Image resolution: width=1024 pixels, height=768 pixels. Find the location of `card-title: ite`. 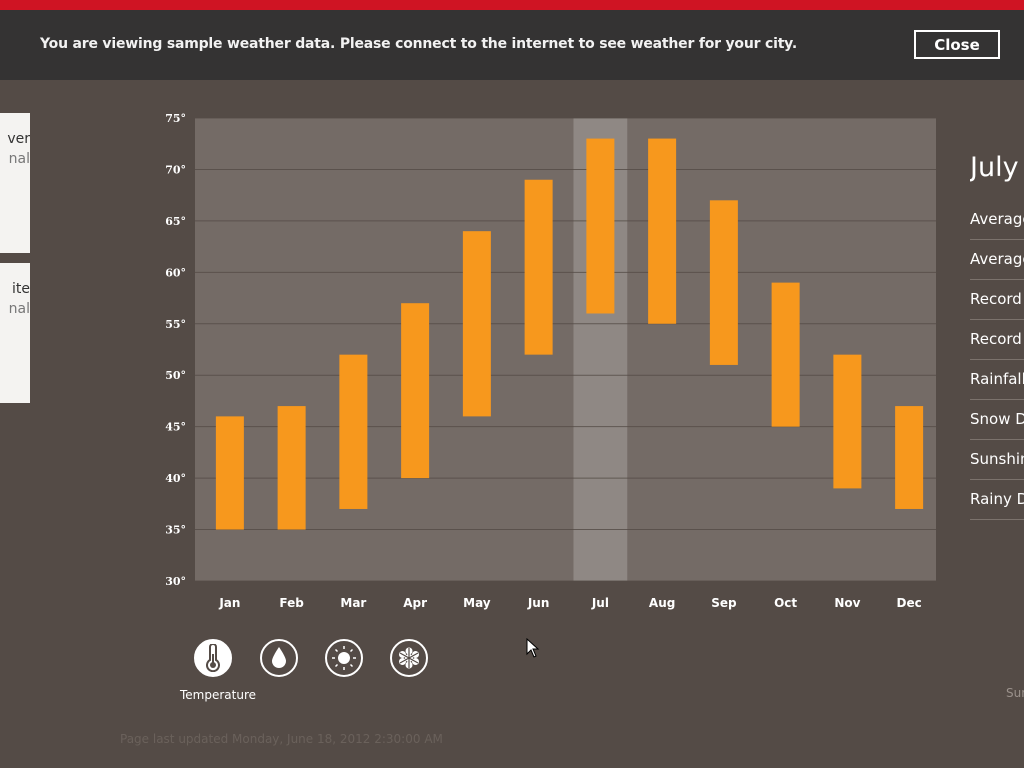

card-title: ite is located at coordinates (21, 289).